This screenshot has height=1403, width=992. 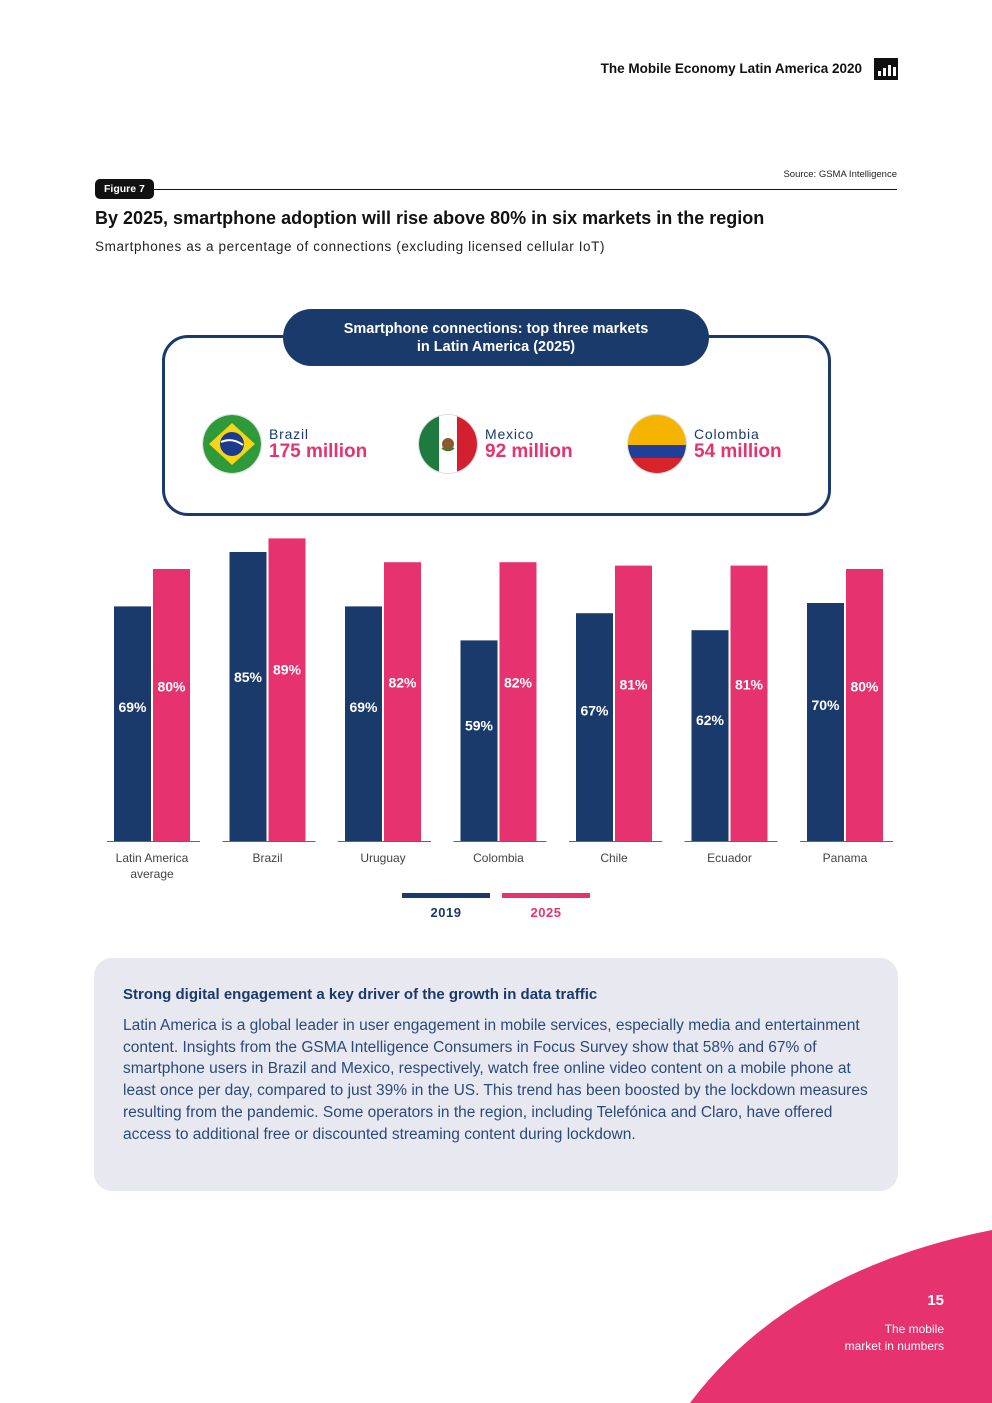 What do you see at coordinates (845, 858) in the screenshot?
I see `category-label: Panama` at bounding box center [845, 858].